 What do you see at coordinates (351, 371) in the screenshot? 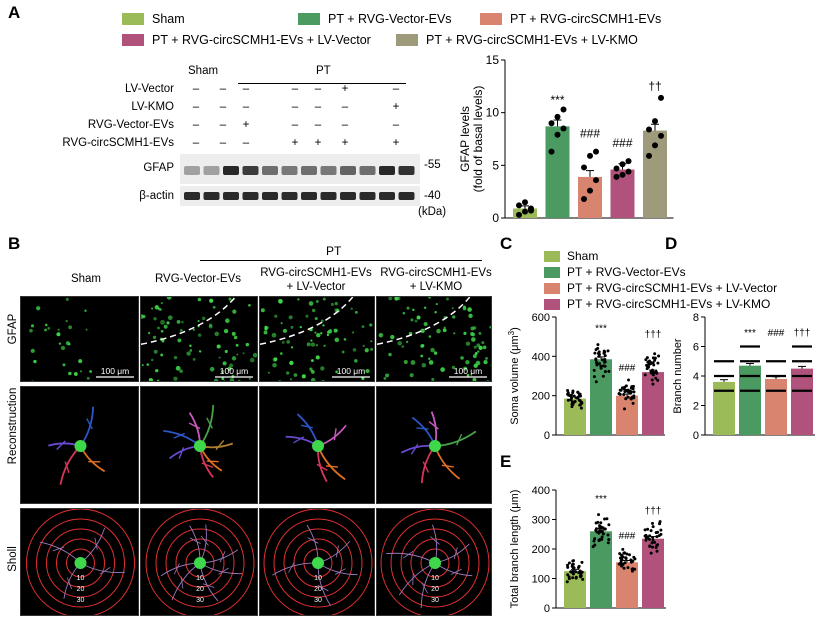
I see `scale-bar-label: 100 μm` at bounding box center [351, 371].